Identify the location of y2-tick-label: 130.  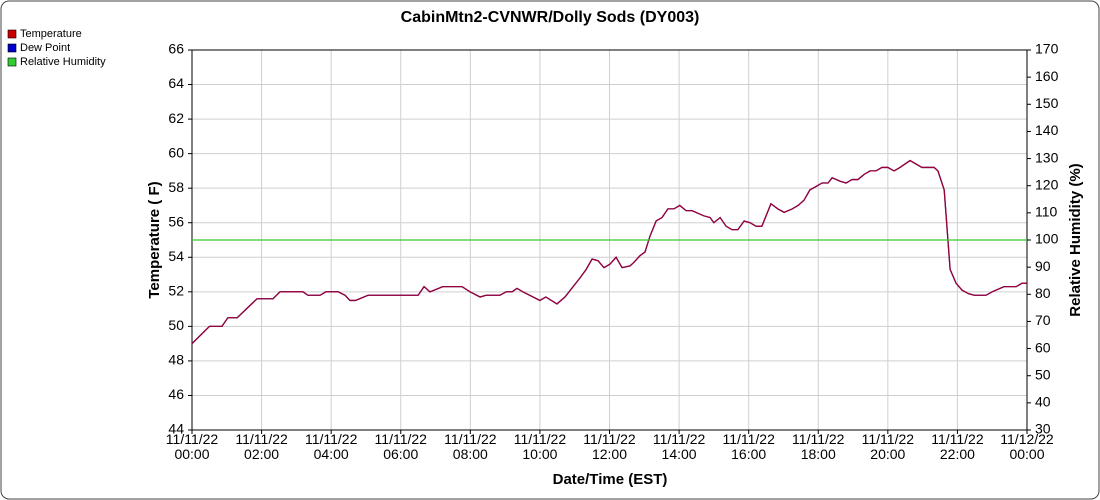
(1047, 157).